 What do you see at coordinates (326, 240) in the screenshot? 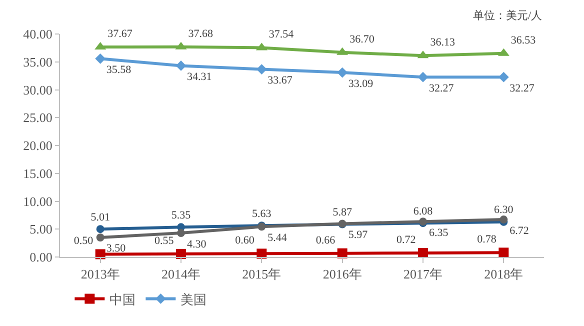
I see `data-label: 0.66` at bounding box center [326, 240].